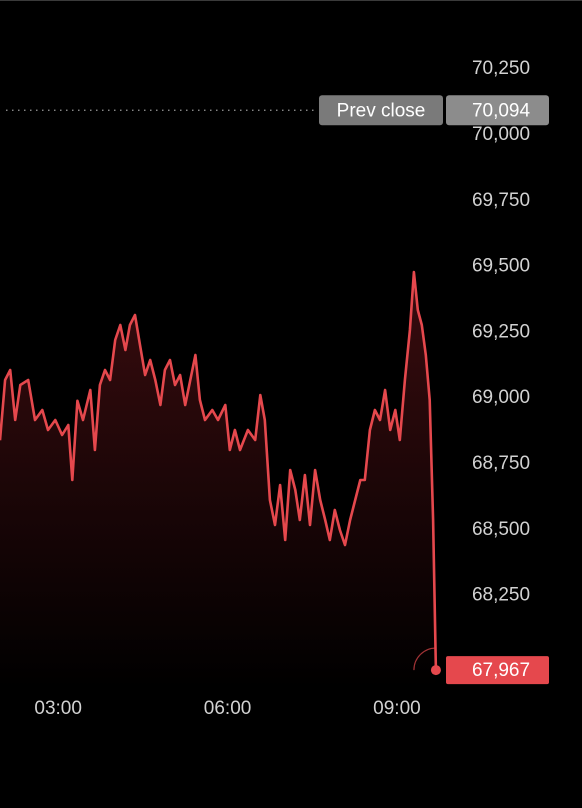 This screenshot has height=808, width=582. What do you see at coordinates (501, 266) in the screenshot?
I see `y-tick-label: 69,500` at bounding box center [501, 266].